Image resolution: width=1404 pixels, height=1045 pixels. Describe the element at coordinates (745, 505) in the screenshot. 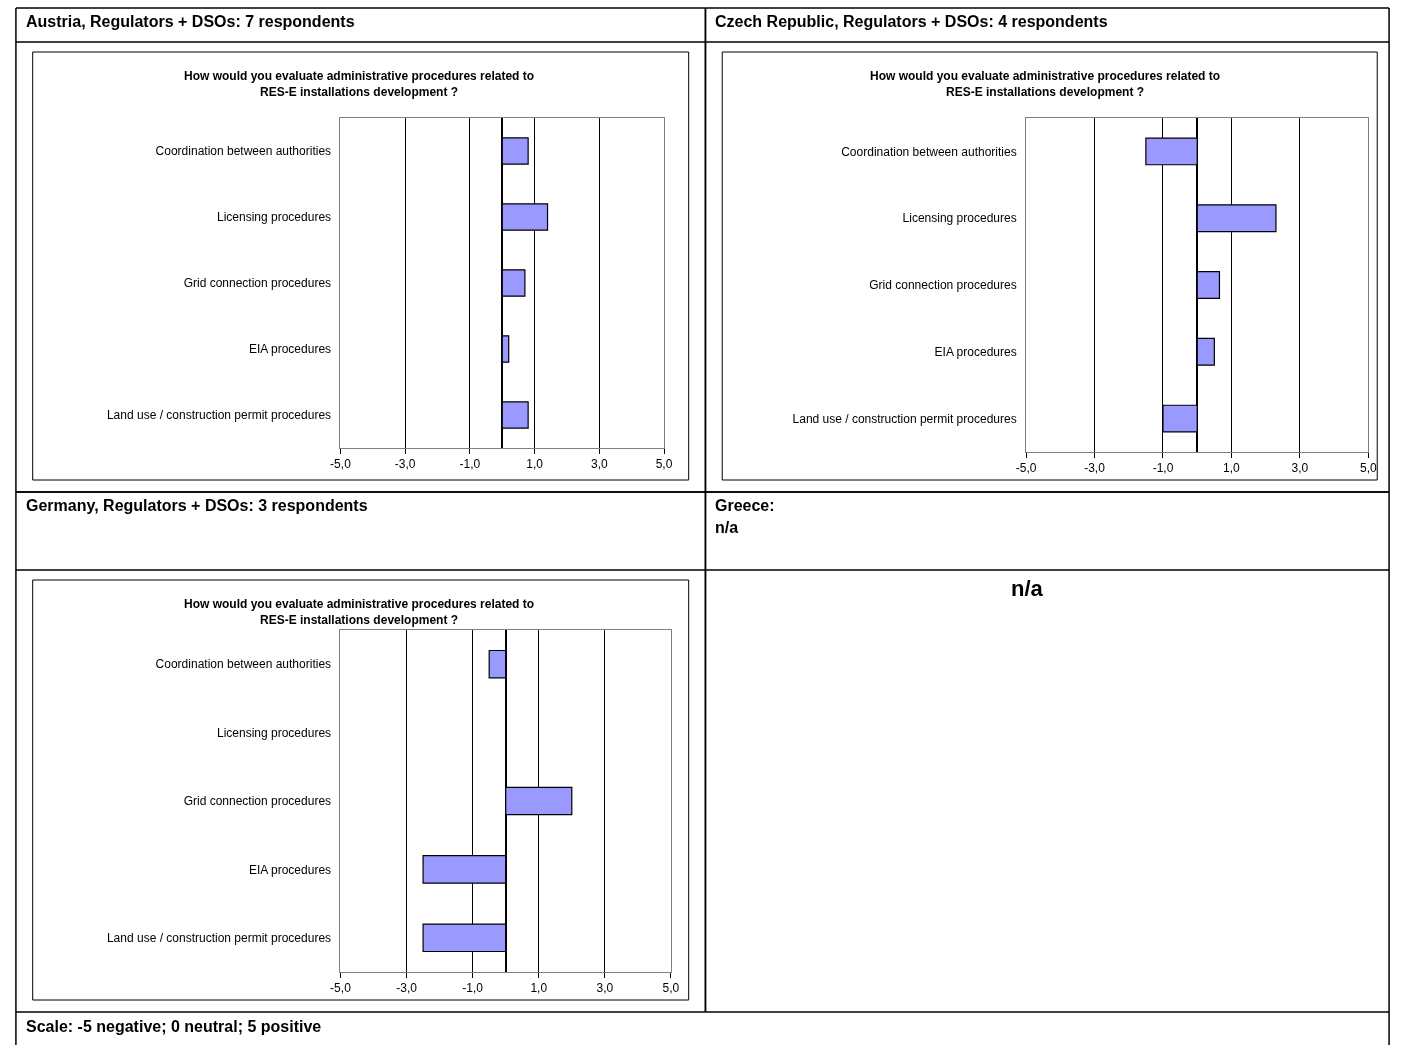

I see `text: Greece:` at that location.